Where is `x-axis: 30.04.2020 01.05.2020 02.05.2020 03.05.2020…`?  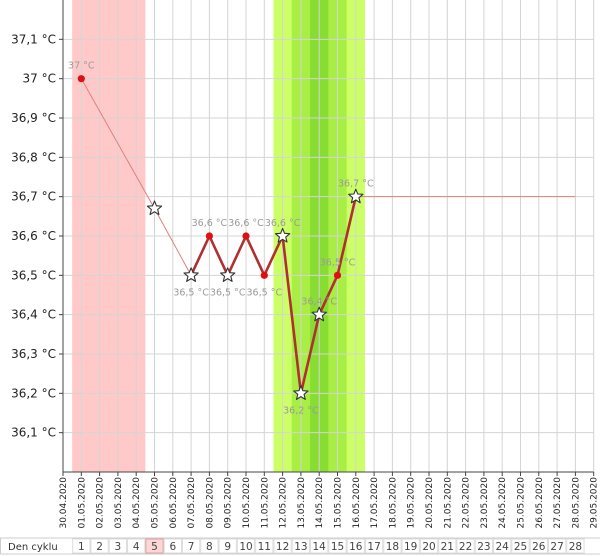 x-axis: 30.04.2020 01.05.2020 02.05.2020 03.05.2020… is located at coordinates (329, 500).